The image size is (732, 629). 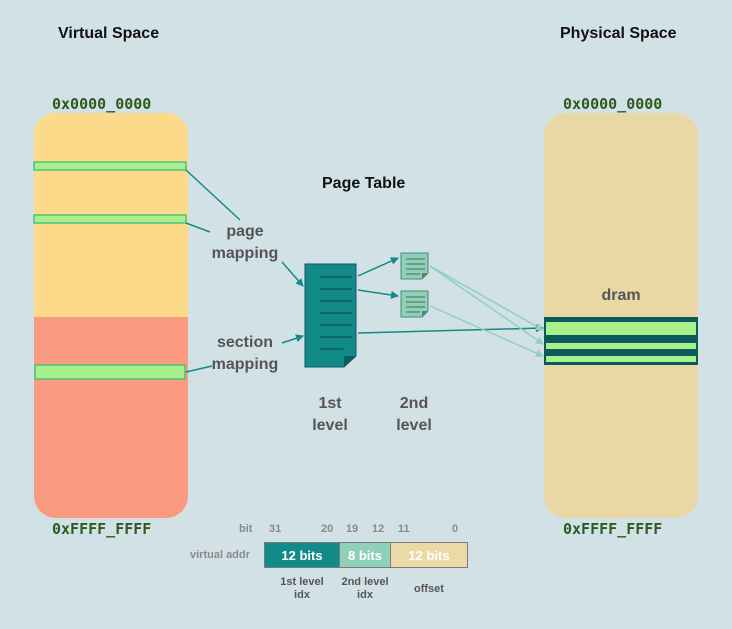 What do you see at coordinates (220, 555) in the screenshot?
I see `virtual-addr-label: virtual addr` at bounding box center [220, 555].